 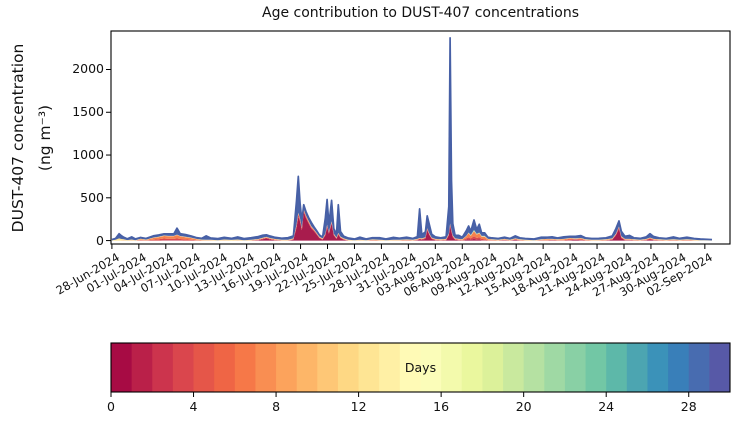 I want to click on colorbar-tick-label: 28, so click(x=688, y=406).